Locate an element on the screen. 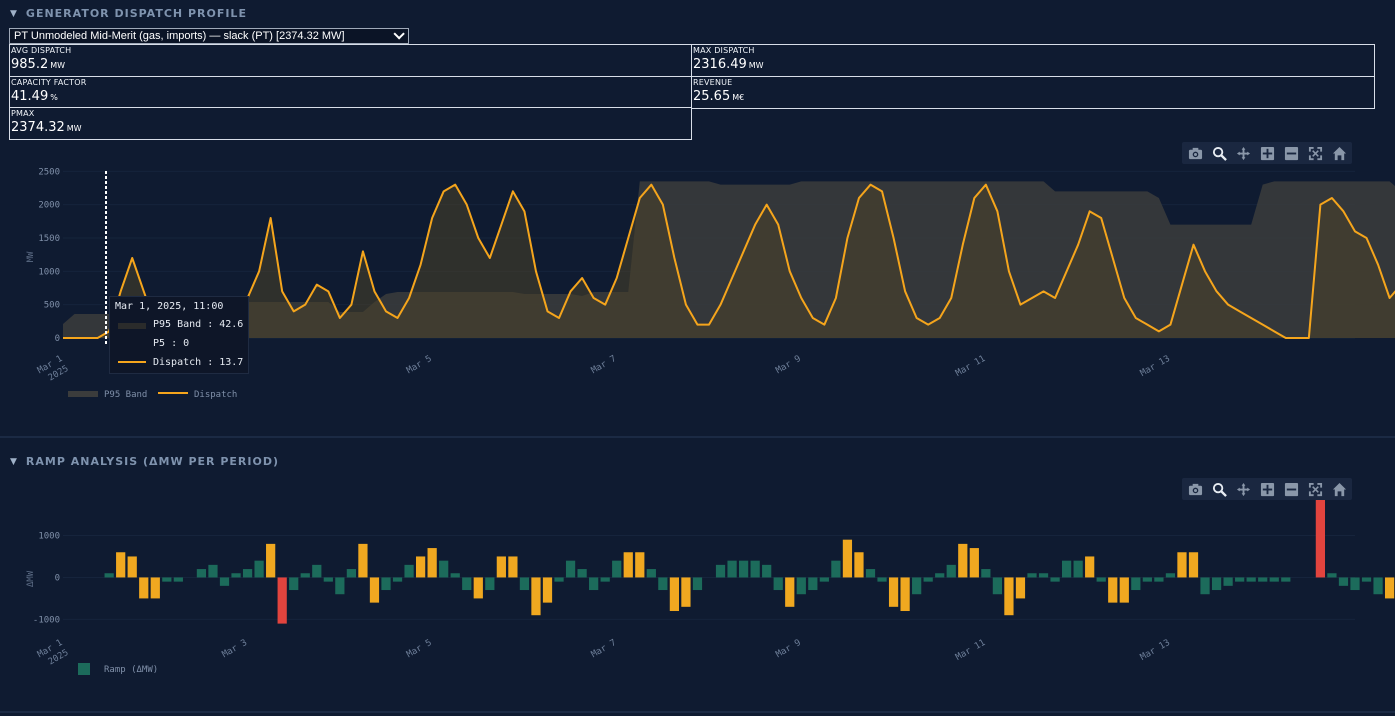 The height and width of the screenshot is (716, 1395). ramp-section-header: ▼ RAMP ANALYSIS (ΔMW PER PERIOD) is located at coordinates (144, 461).